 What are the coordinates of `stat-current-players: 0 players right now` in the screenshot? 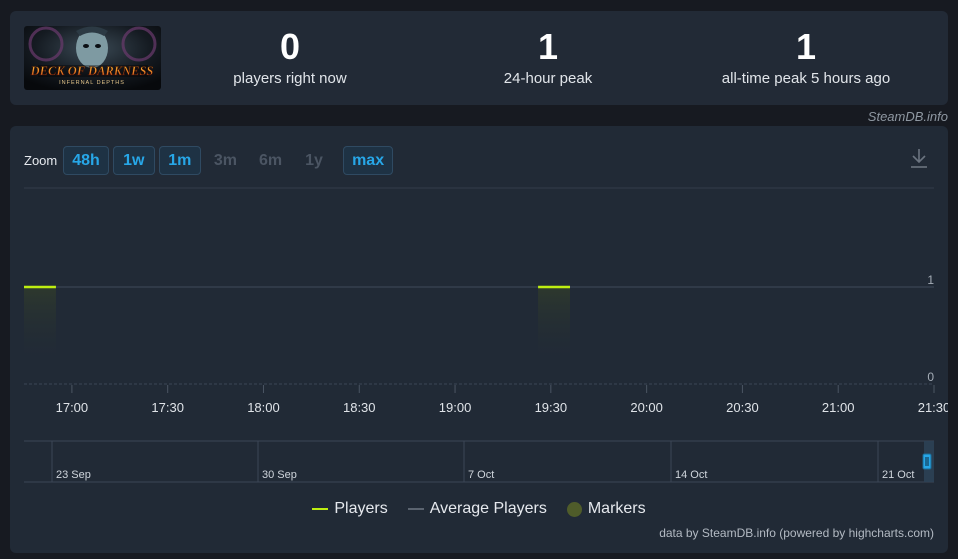 It's located at (290, 57).